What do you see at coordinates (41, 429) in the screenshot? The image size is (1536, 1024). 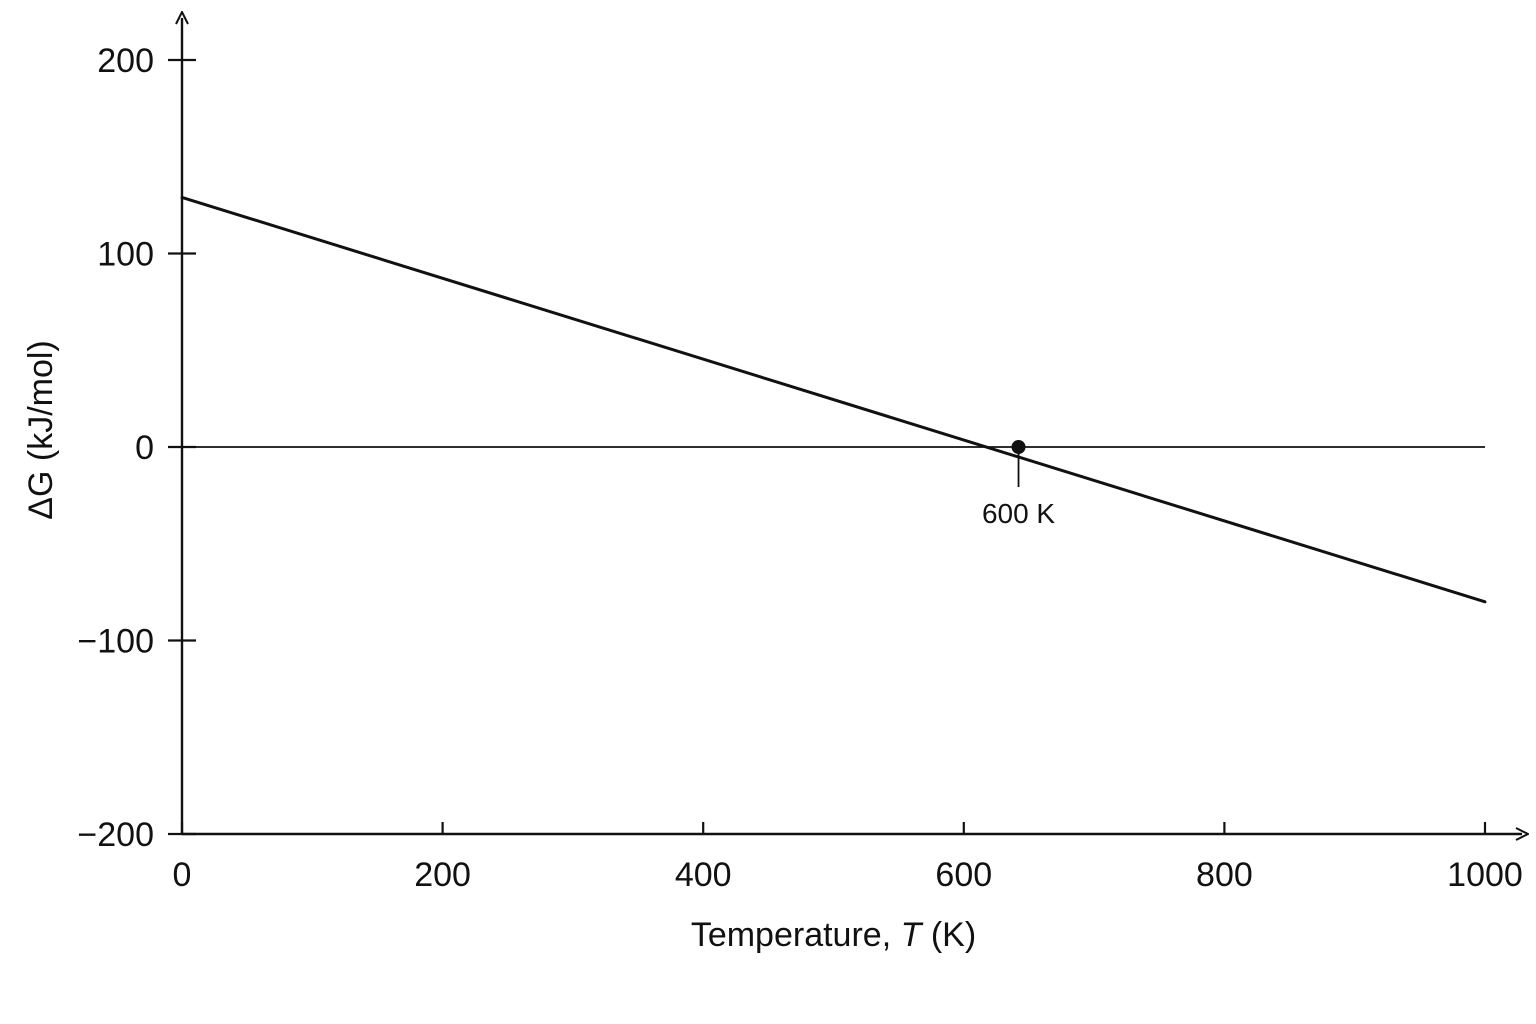 I see `y-axis-title: ΔG (kJ/mol)` at bounding box center [41, 429].